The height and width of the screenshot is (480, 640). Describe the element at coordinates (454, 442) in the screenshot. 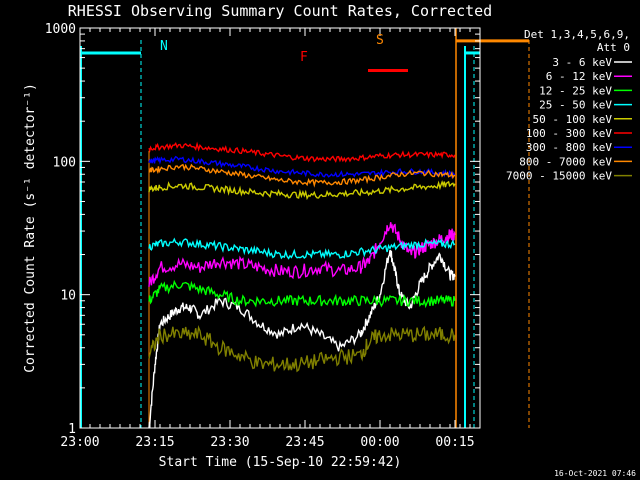

I see `x-tick-label-5: 00:15` at that location.